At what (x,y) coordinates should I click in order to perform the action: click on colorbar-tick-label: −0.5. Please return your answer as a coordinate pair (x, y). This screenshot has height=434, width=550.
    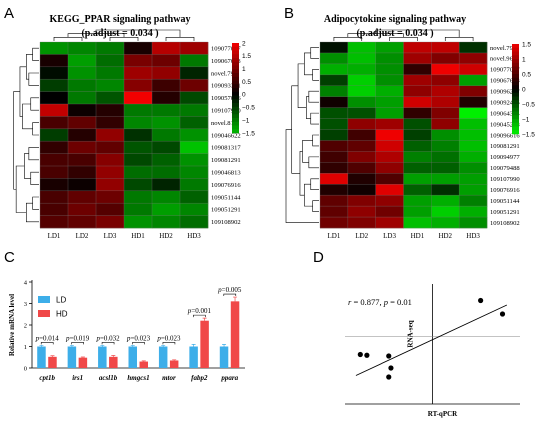
    Looking at the image, I should click on (528, 104).